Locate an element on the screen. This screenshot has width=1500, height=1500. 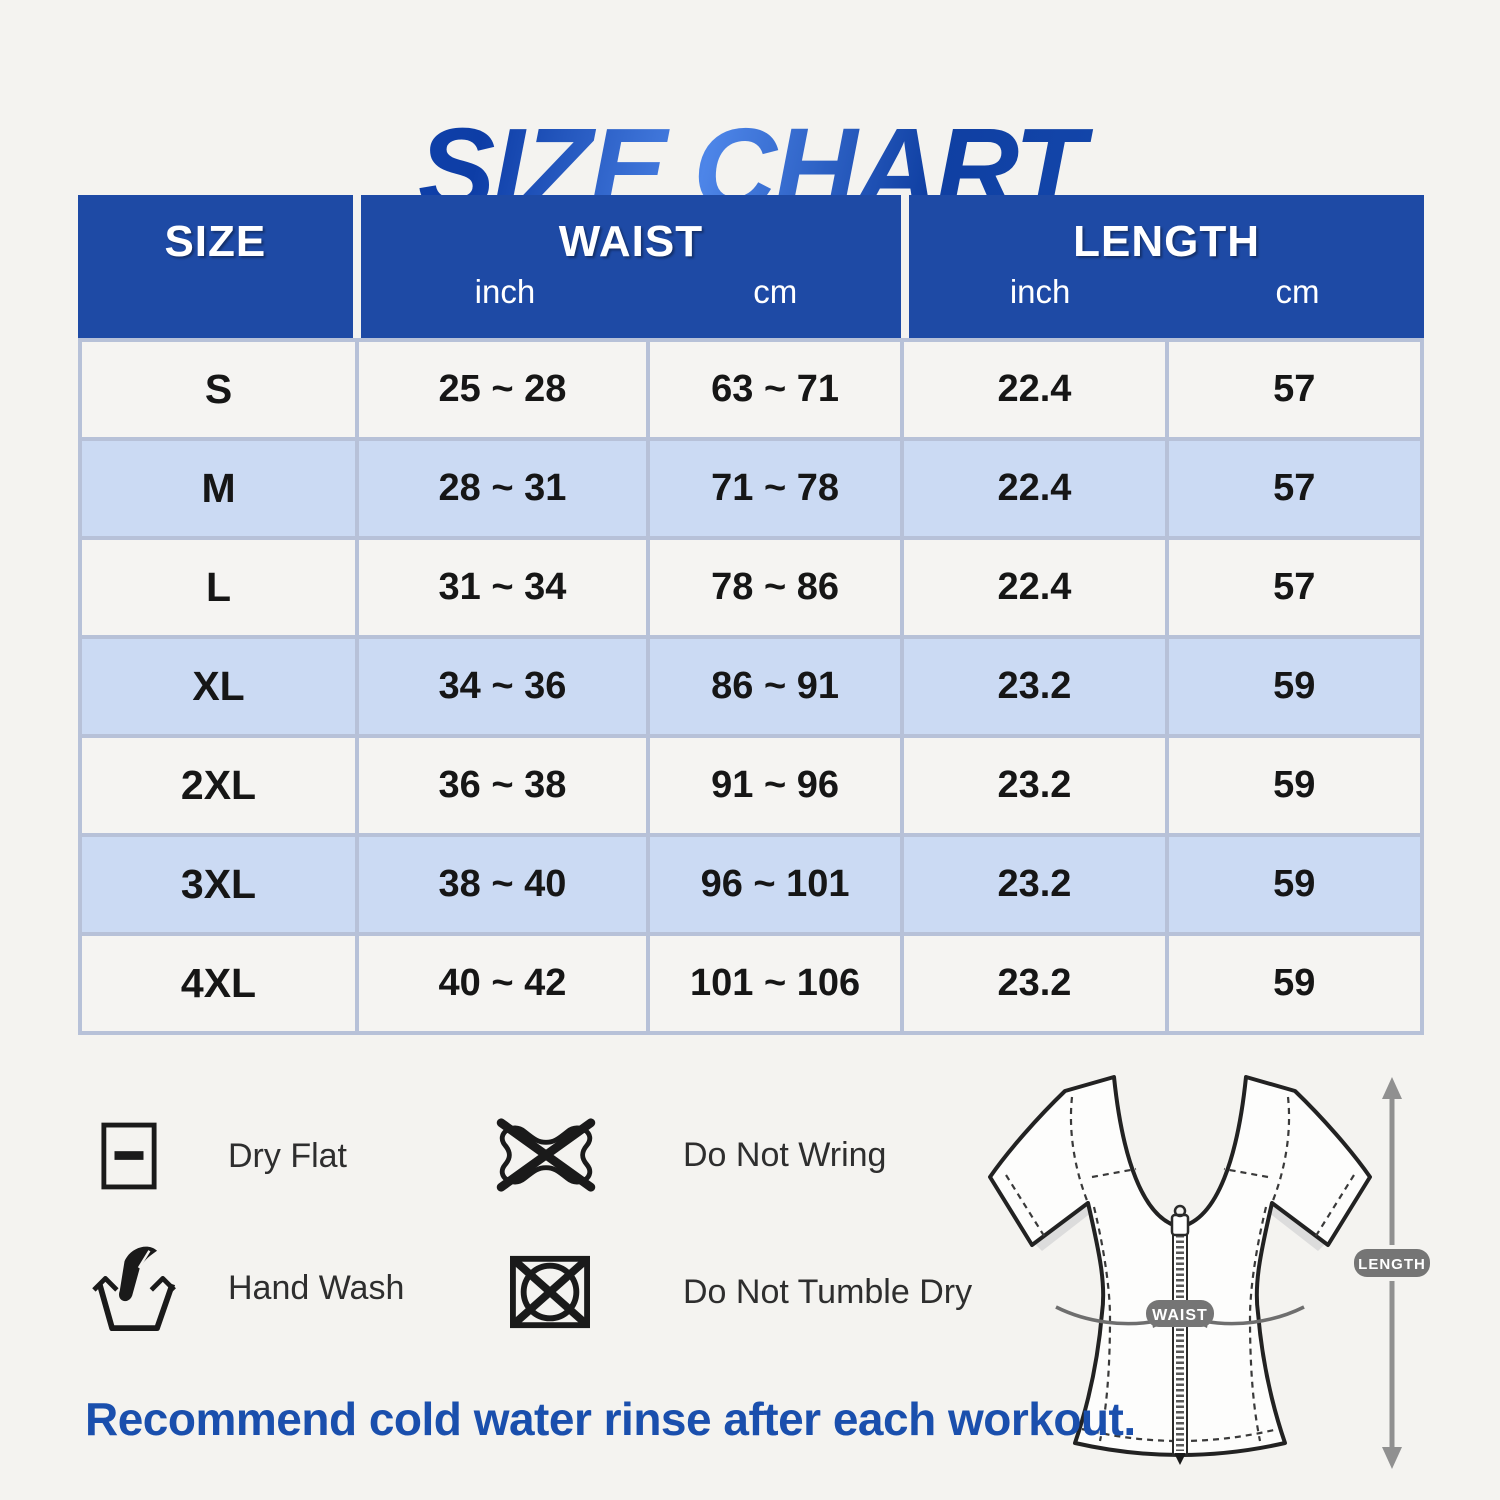
header-waist-label: WAIST is located at coordinates (631, 241).